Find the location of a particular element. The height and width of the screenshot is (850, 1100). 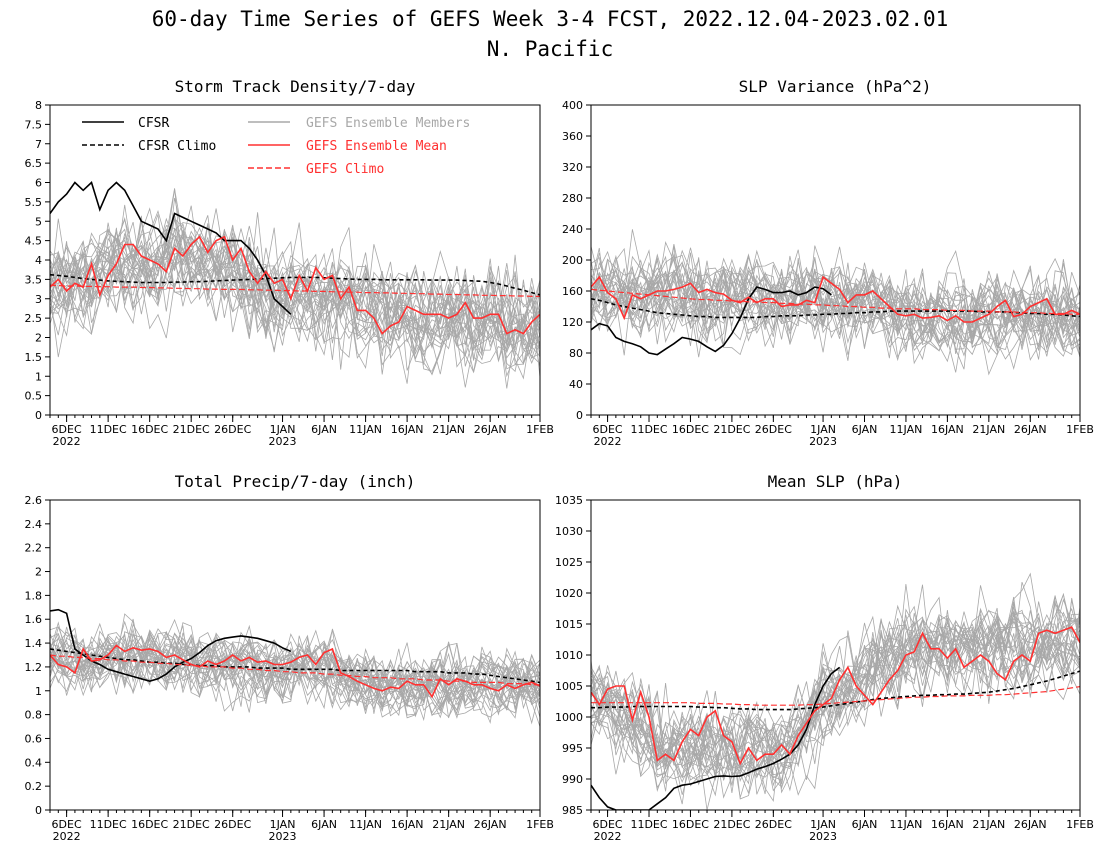

y-tick-label: 1025 is located at coordinates (569, 562).